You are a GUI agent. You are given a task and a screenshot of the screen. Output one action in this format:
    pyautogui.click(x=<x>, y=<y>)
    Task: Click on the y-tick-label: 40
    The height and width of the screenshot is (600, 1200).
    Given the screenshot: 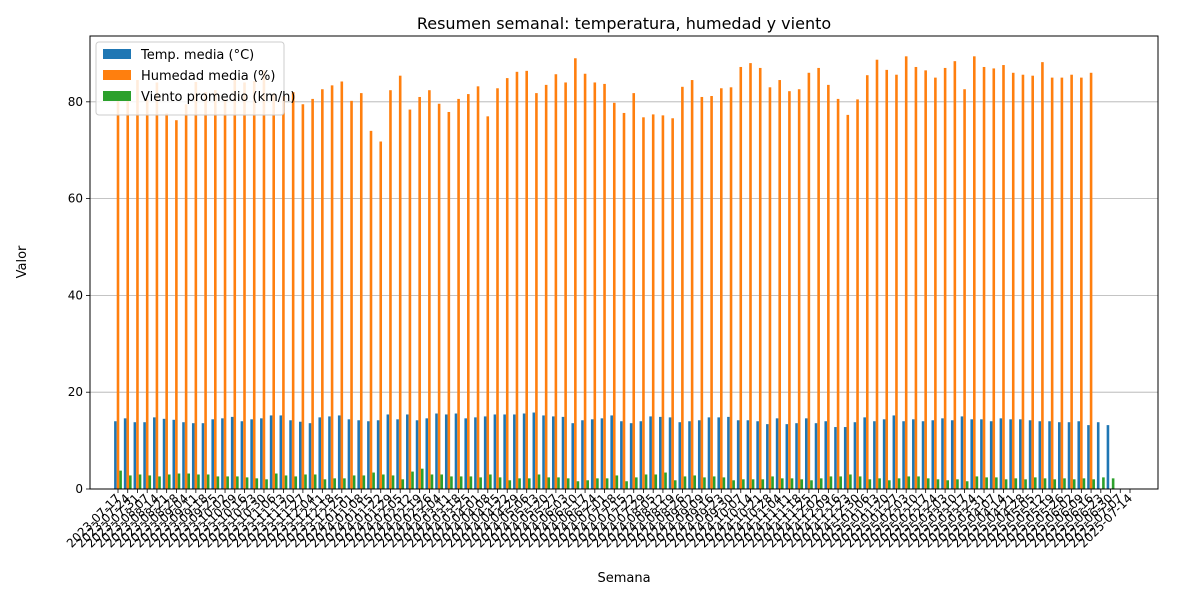 What is the action you would take?
    pyautogui.click(x=75, y=295)
    